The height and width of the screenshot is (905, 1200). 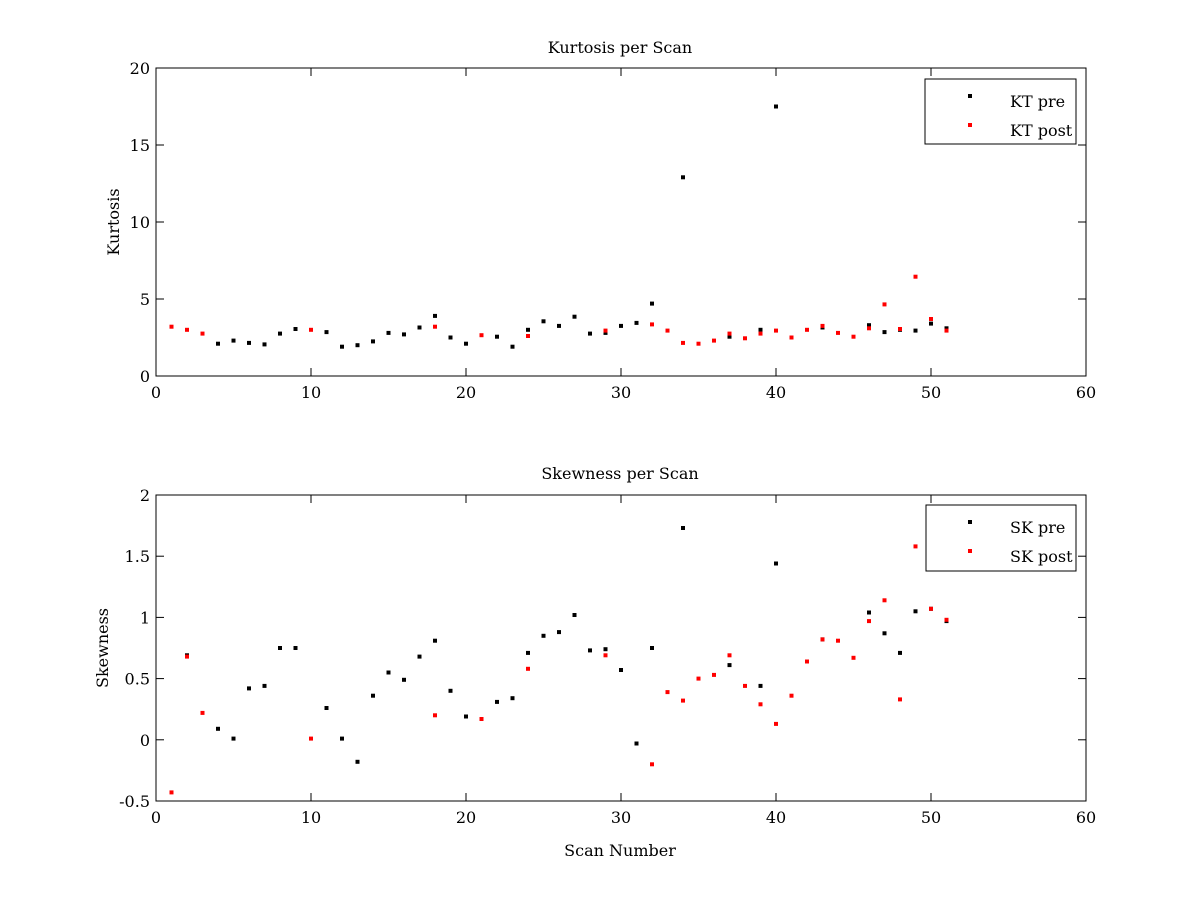 What do you see at coordinates (145, 617) in the screenshot?
I see `skewness-y-tick-label: 1` at bounding box center [145, 617].